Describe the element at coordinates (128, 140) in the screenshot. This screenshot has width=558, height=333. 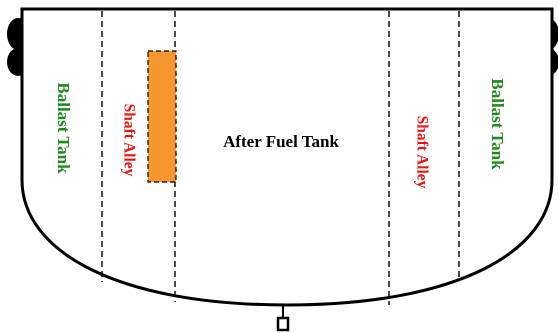
I see `label-shaft-alley-left: Shaft Alley` at that location.